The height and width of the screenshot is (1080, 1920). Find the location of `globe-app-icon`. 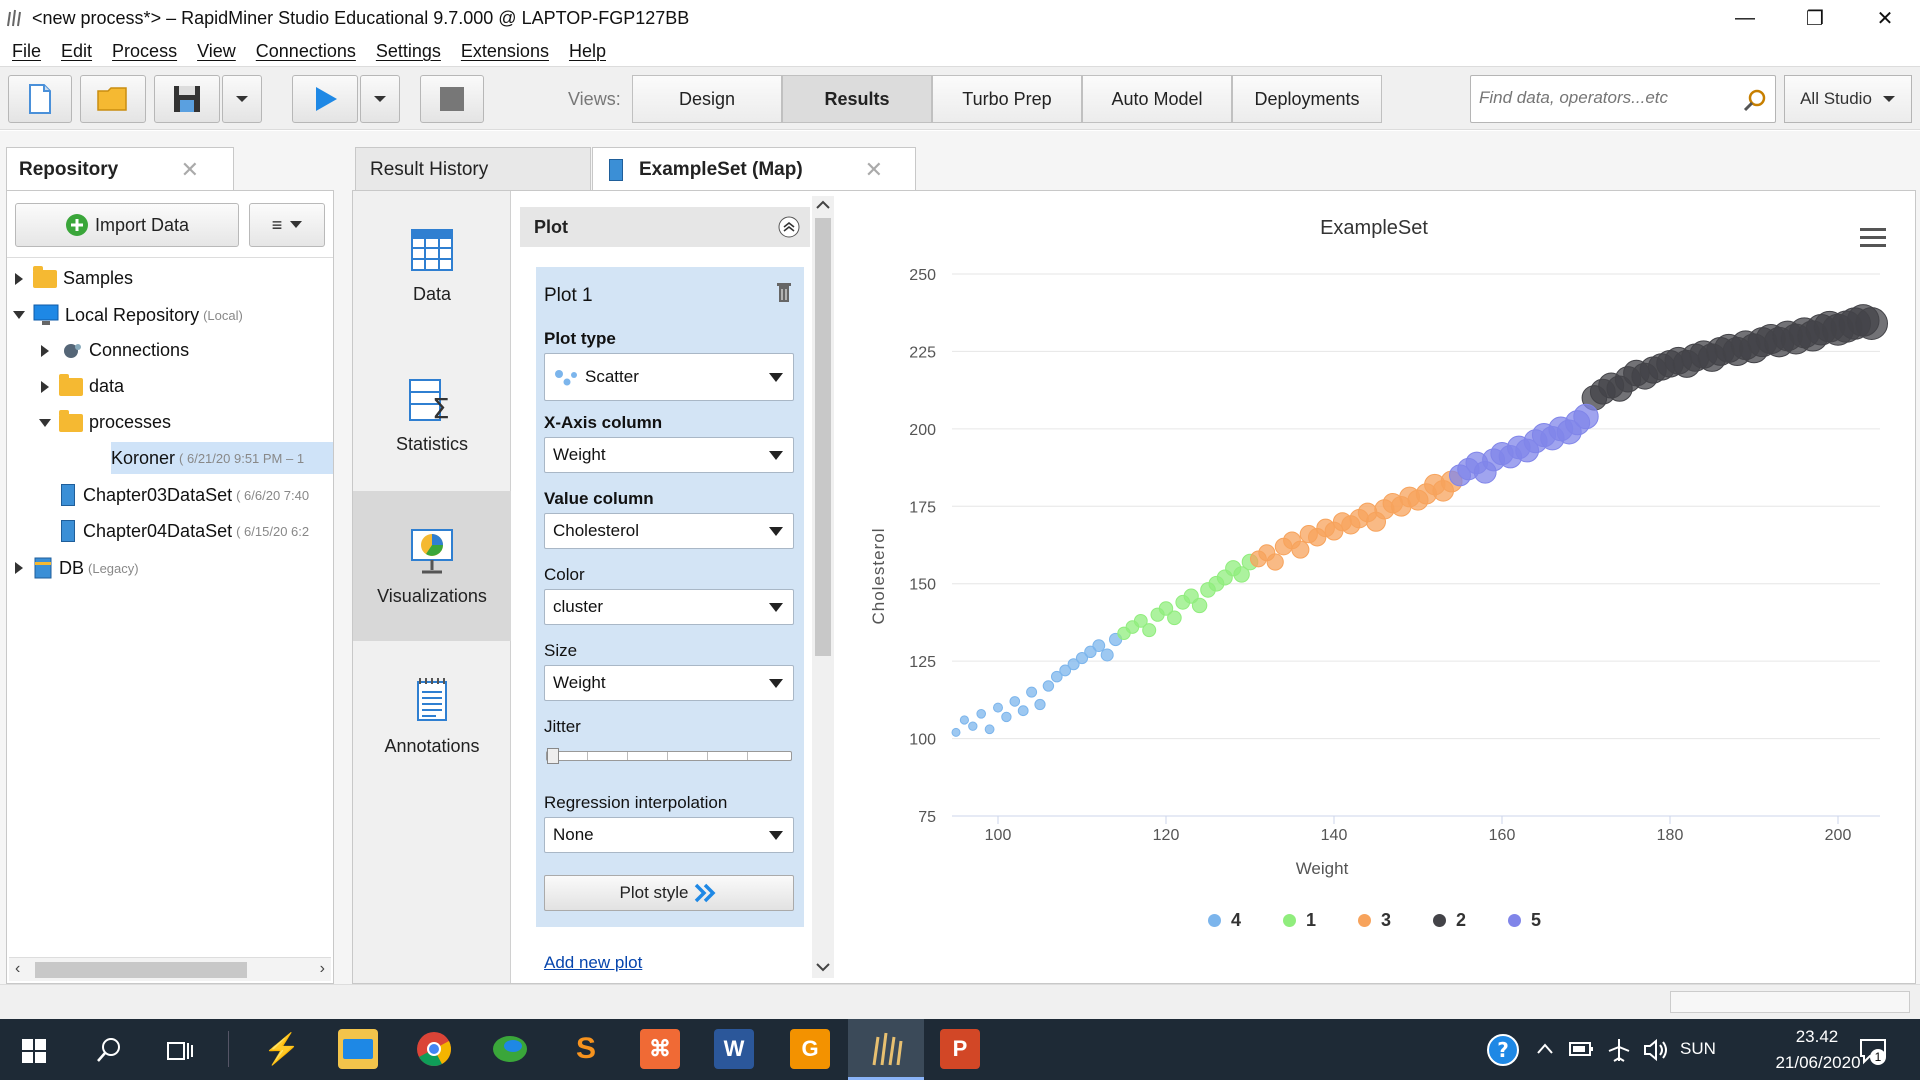

globe-app-icon is located at coordinates (510, 1049).